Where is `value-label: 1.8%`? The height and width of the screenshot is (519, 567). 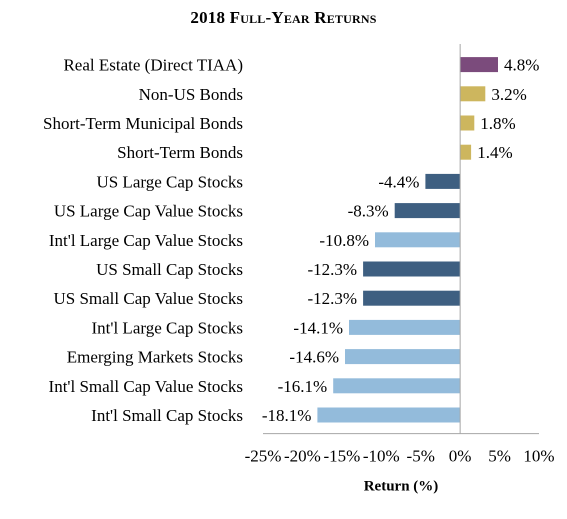 value-label: 1.8% is located at coordinates (497, 123).